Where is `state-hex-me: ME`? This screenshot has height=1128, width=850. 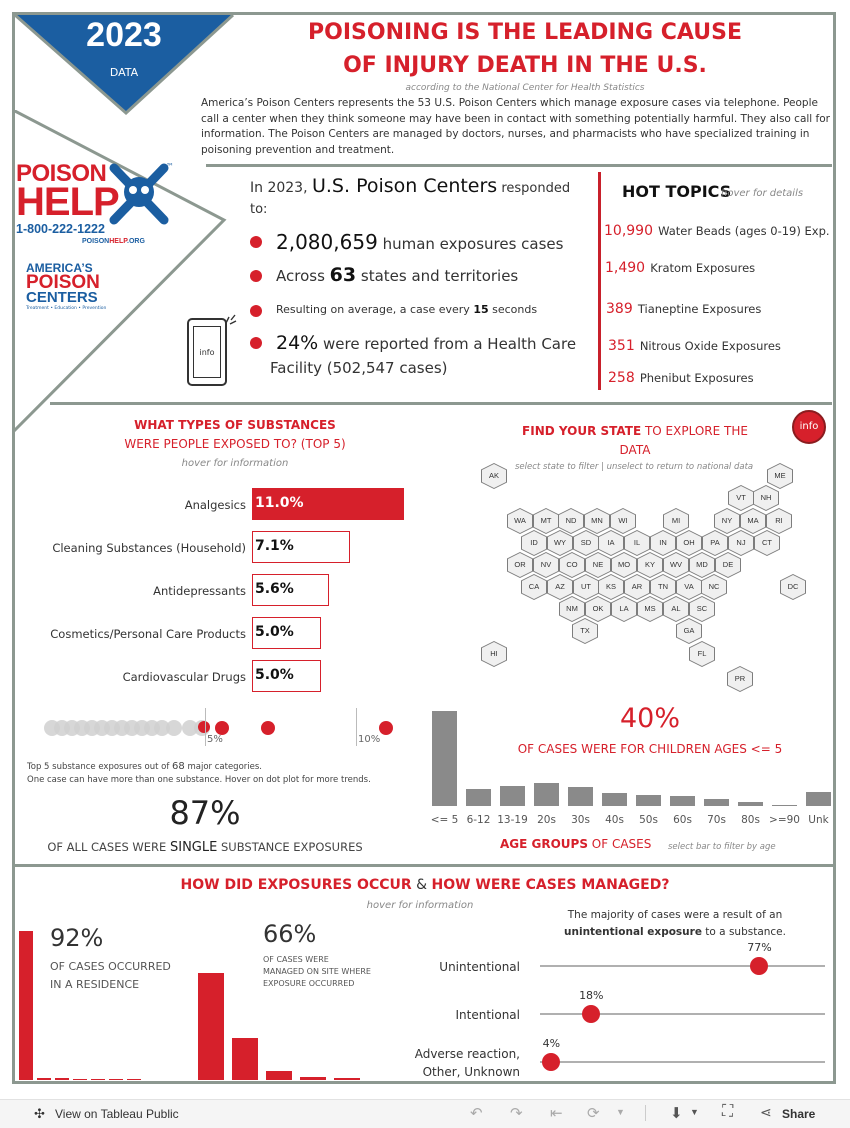
state-hex-me: ME is located at coordinates (780, 476).